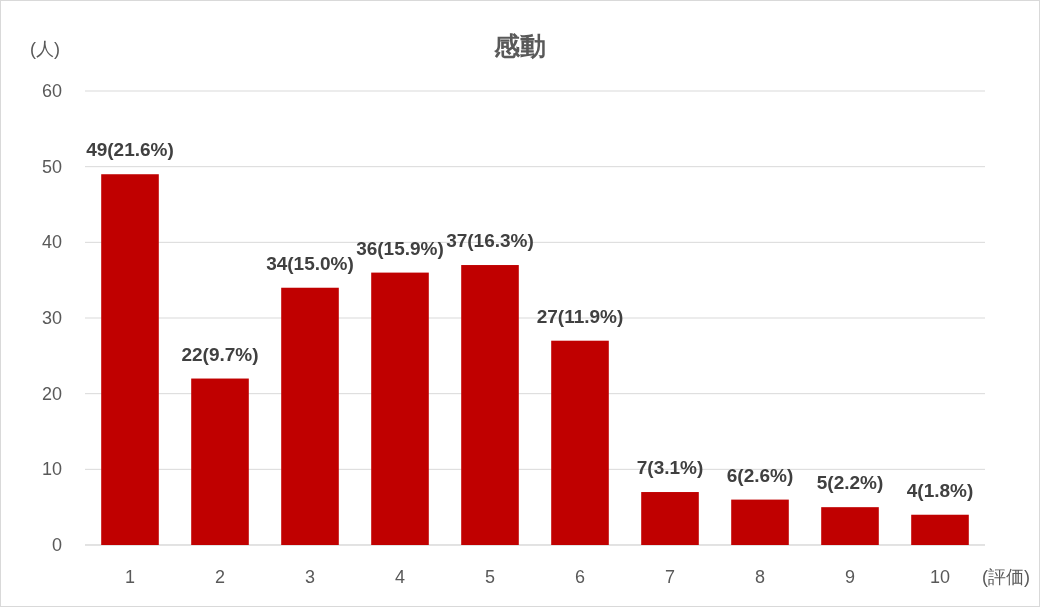 The height and width of the screenshot is (607, 1040). Describe the element at coordinates (310, 263) in the screenshot. I see `data-label: 34(15.0%)` at that location.